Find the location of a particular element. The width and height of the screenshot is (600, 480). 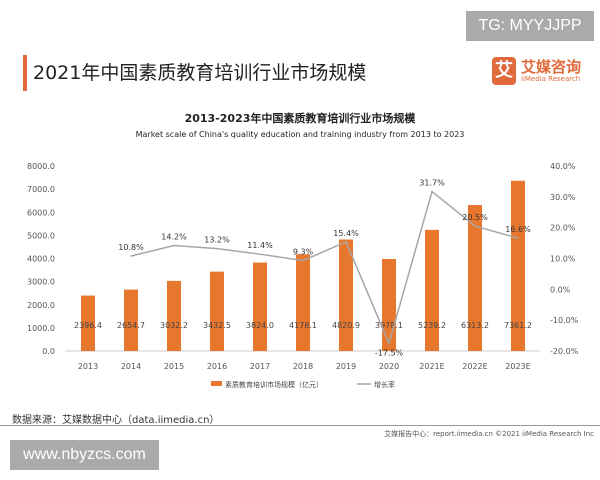

legend-bar-swatch is located at coordinates (216, 383).